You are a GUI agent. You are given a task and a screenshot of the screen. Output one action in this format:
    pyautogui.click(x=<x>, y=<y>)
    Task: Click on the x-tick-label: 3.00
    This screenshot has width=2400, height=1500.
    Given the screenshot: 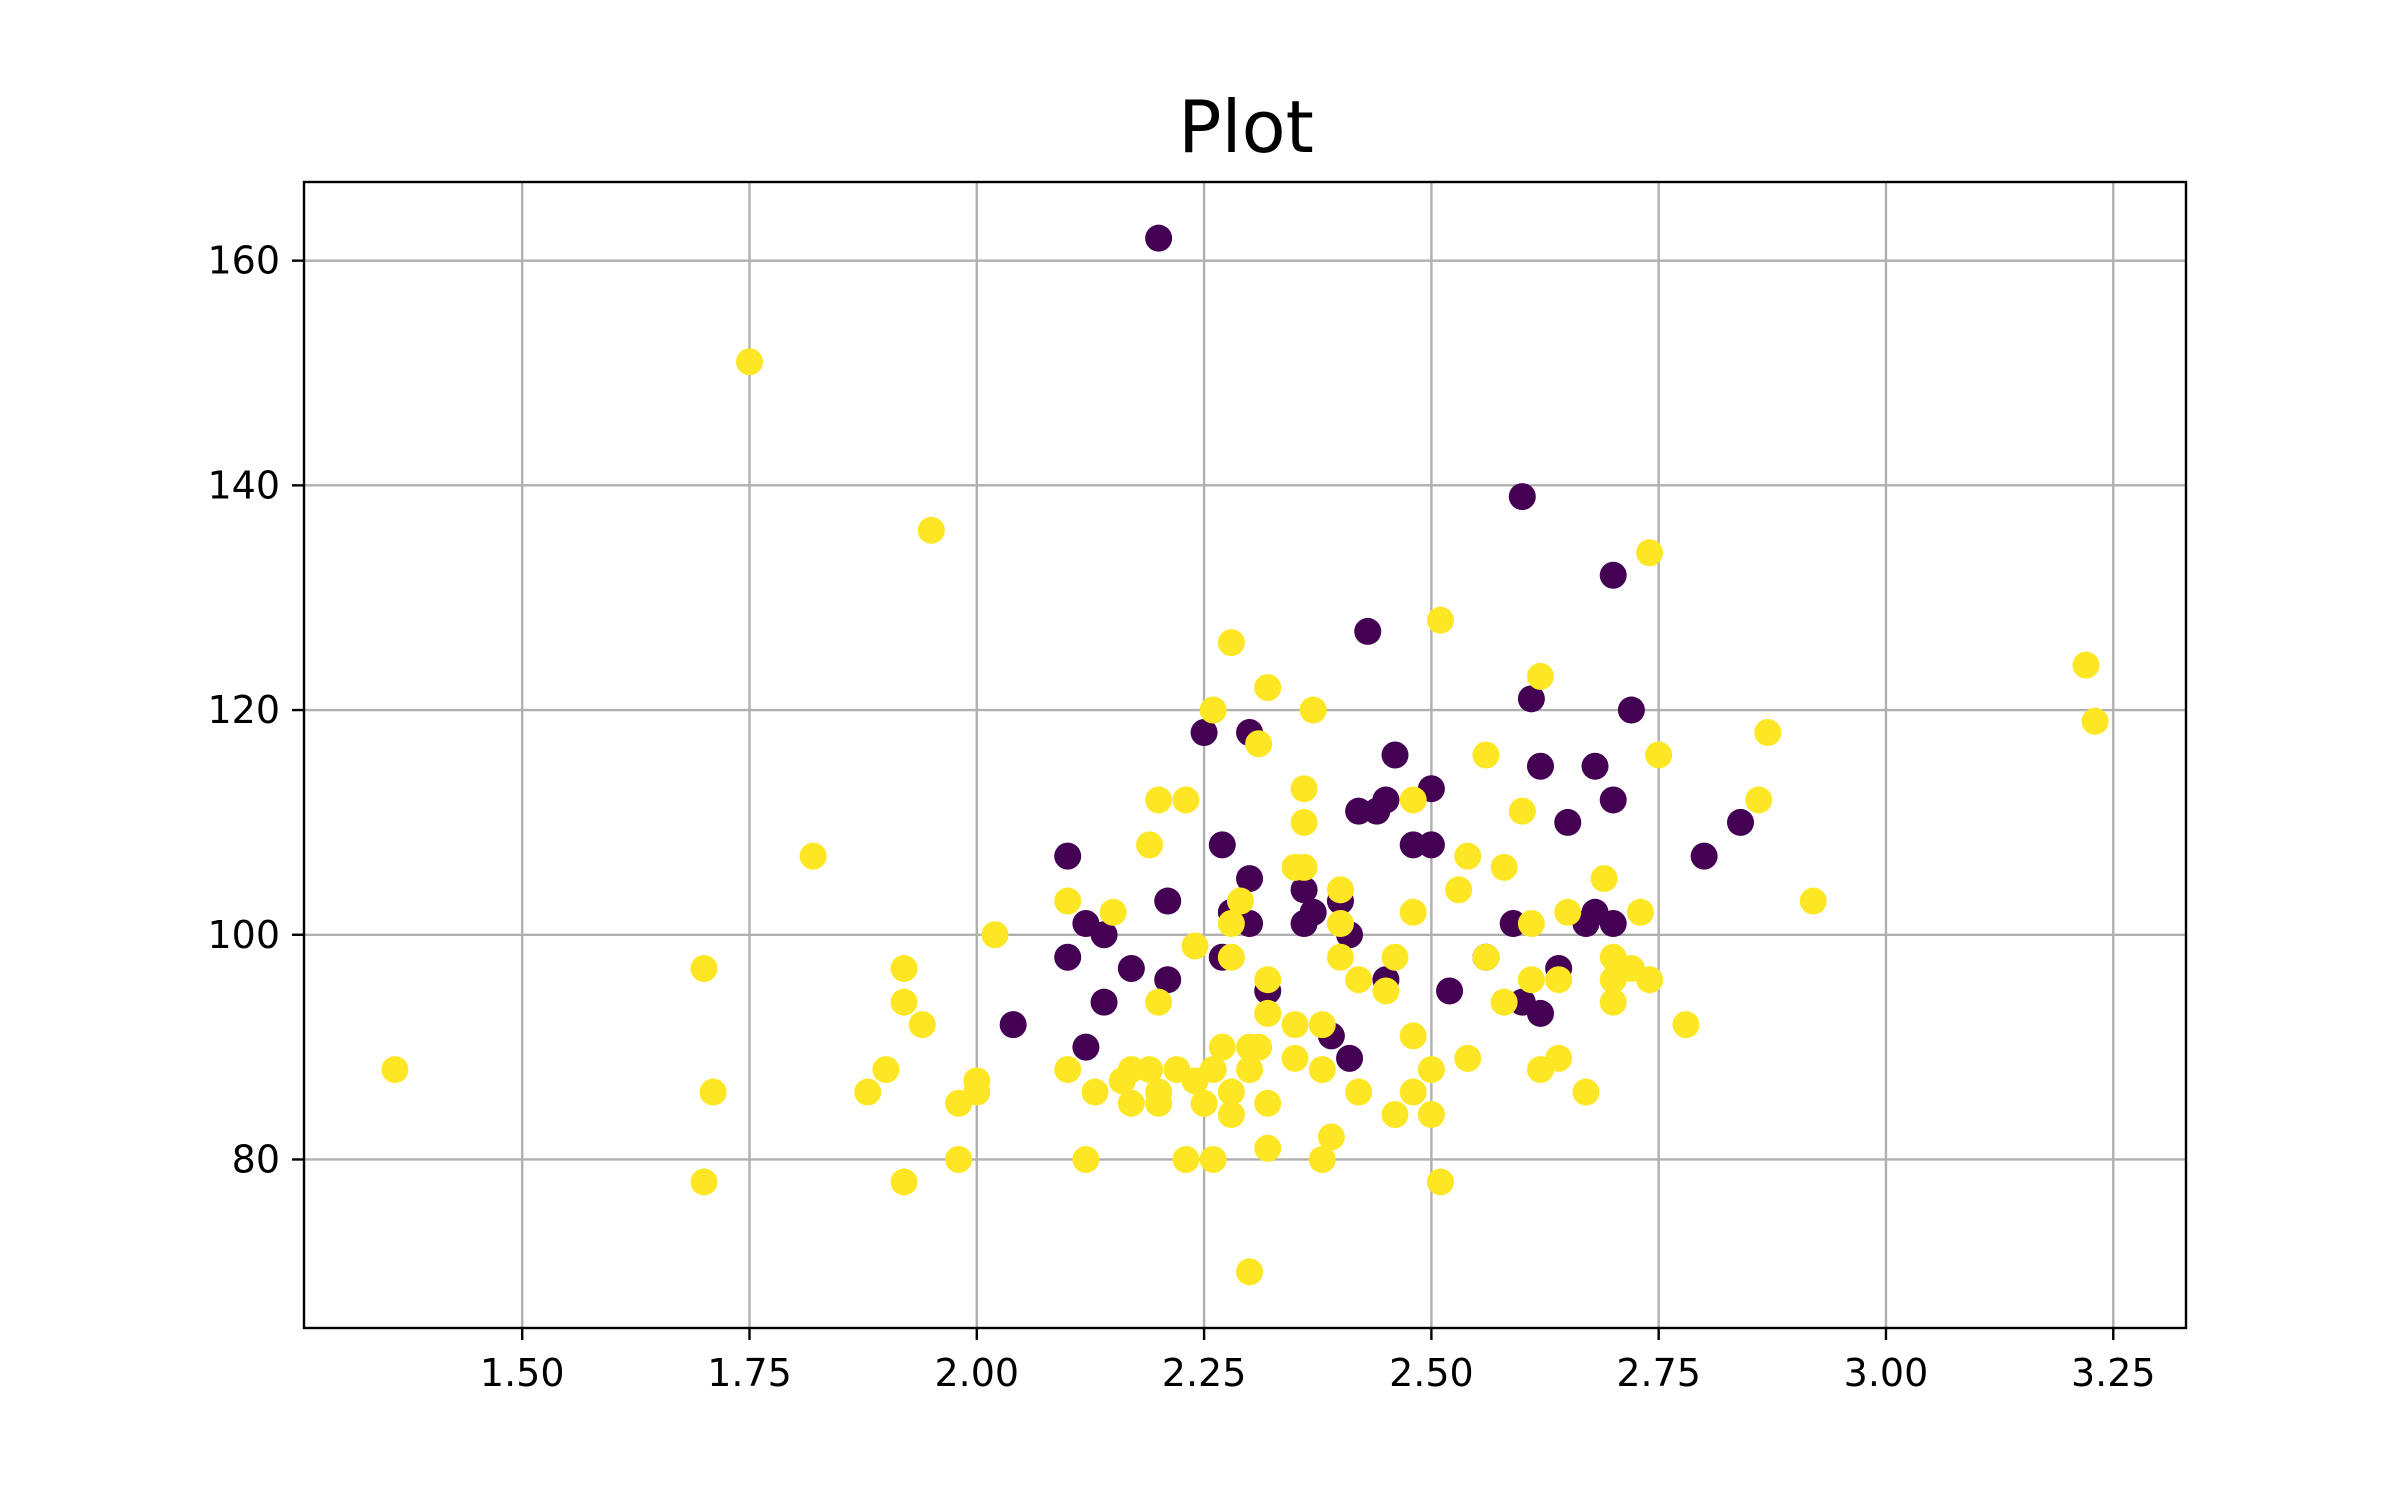 What is the action you would take?
    pyautogui.click(x=1886, y=1373)
    